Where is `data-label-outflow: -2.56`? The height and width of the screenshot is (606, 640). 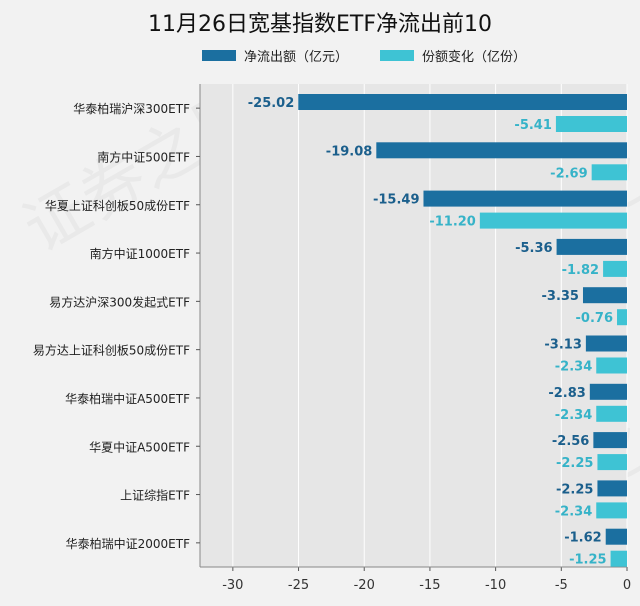
data-label-outflow: -2.56 is located at coordinates (570, 441).